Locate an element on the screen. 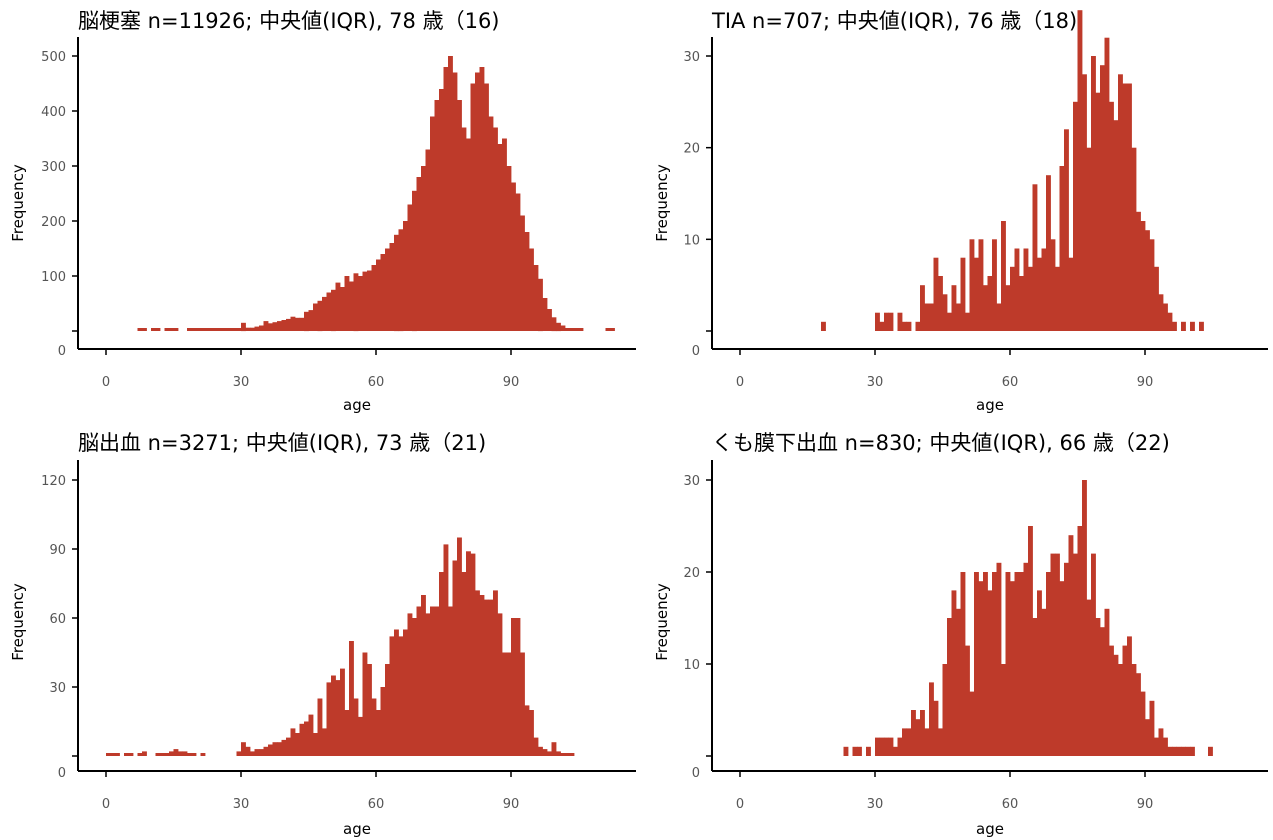  x-tick-label: 30 is located at coordinates (875, 804).